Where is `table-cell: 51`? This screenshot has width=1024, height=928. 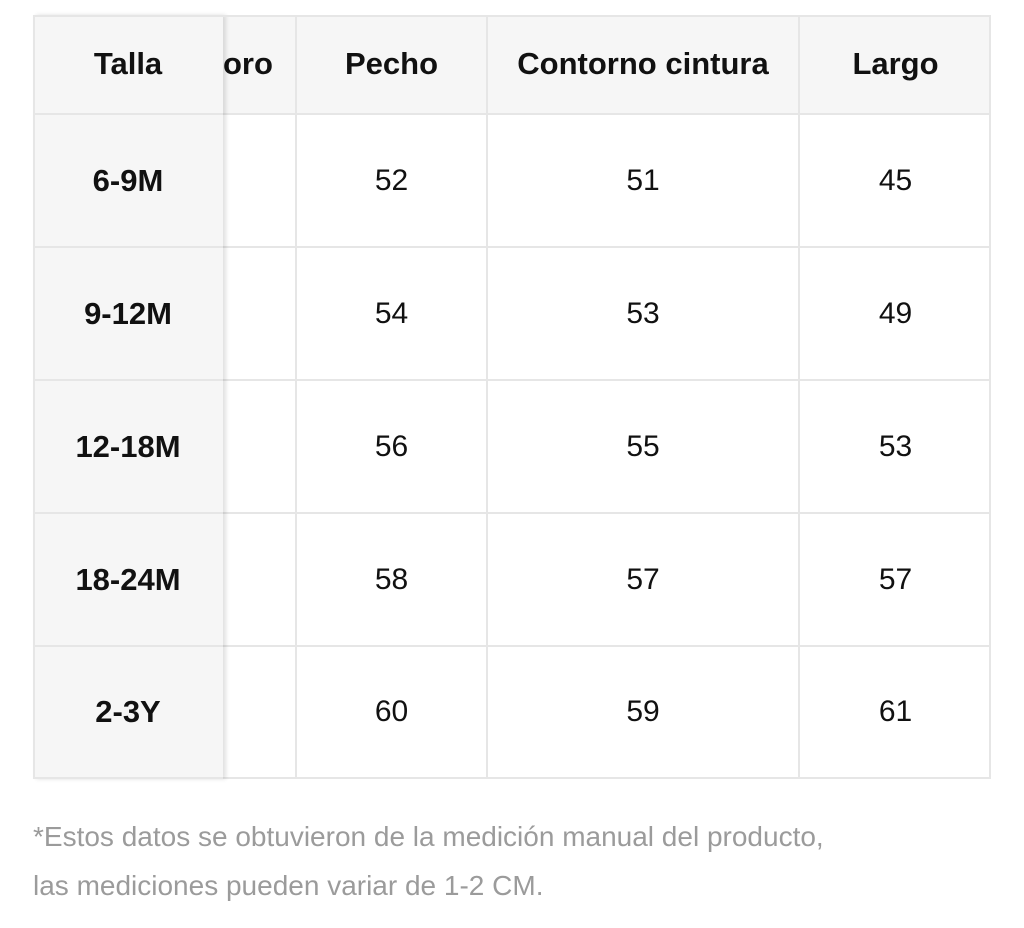
table-cell: 51 is located at coordinates (644, 181).